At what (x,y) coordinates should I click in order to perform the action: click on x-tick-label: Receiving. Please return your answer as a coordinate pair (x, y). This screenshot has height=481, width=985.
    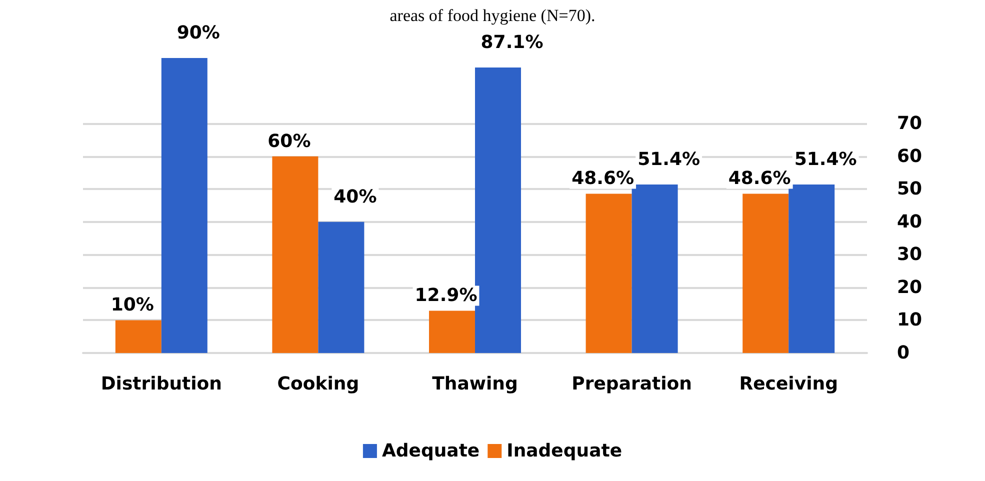
    Looking at the image, I should click on (788, 384).